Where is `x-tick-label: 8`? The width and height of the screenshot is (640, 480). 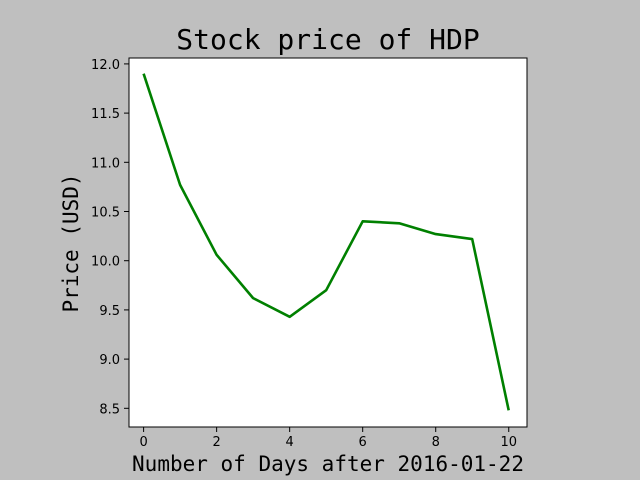
x-tick-label: 8 is located at coordinates (436, 442).